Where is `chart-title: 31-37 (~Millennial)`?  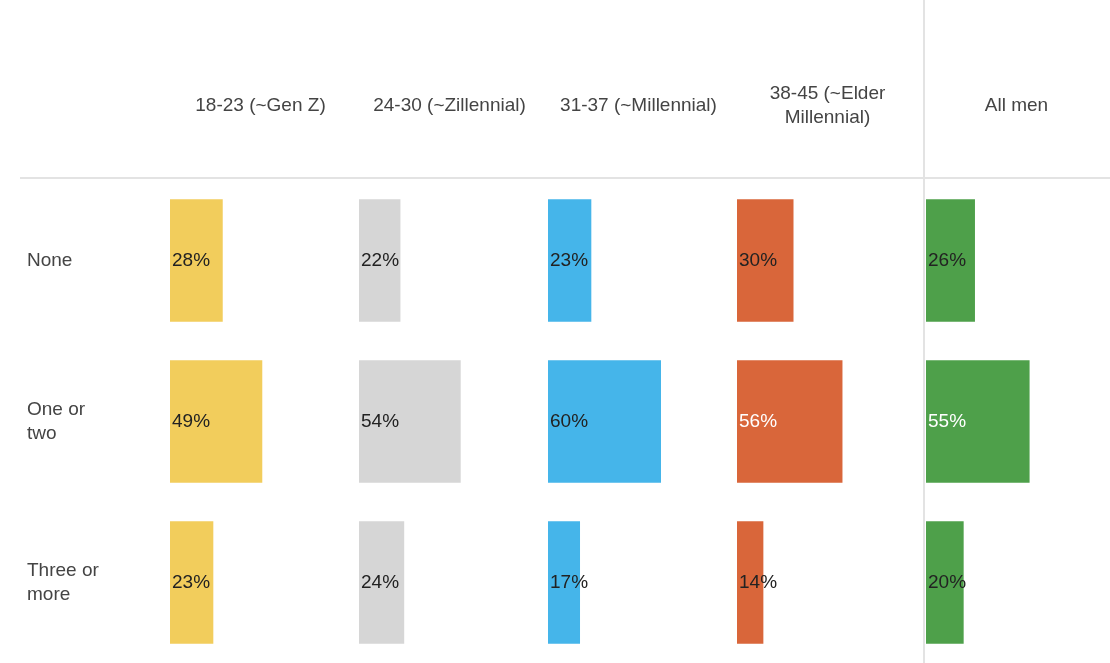
chart-title: 31-37 (~Millennial) is located at coordinates (638, 105).